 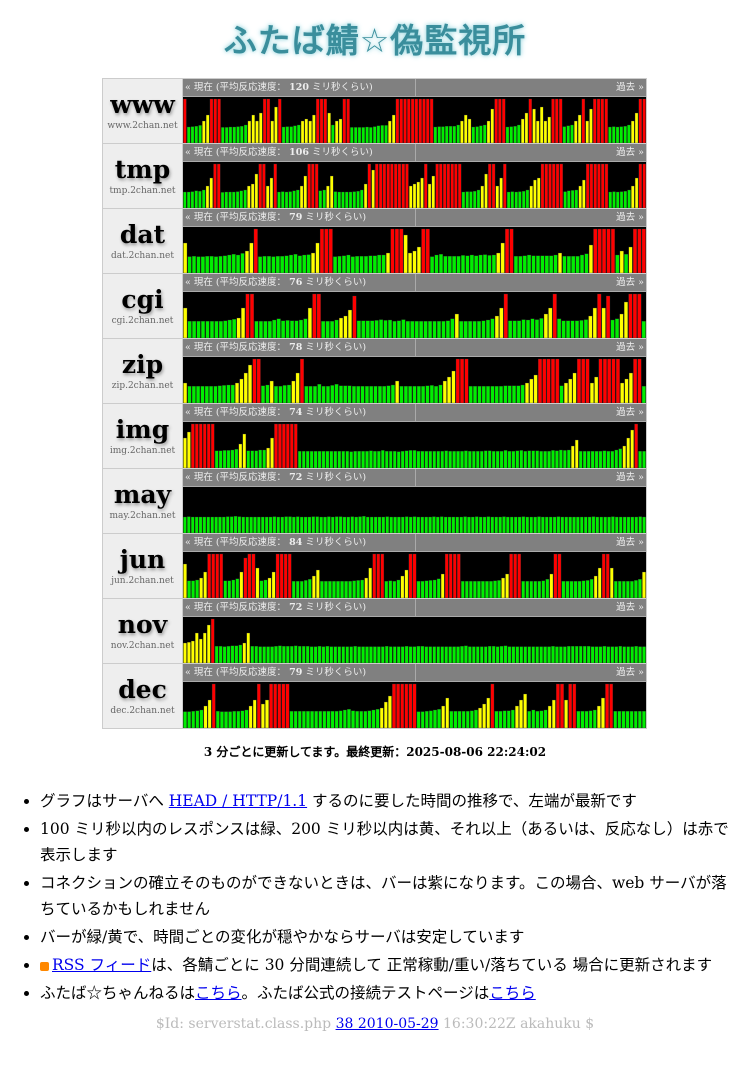 I want to click on head-http-link: HEAD / HTTP/1.1, so click(x=238, y=801).